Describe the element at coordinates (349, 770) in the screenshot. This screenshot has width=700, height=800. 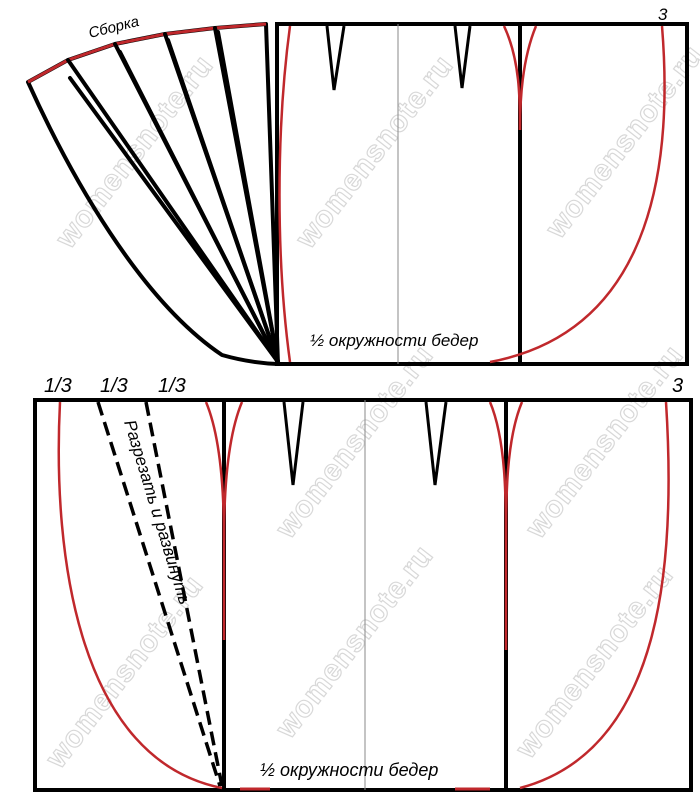
I see `bottom-hip-label: ½ окружности бедер` at that location.